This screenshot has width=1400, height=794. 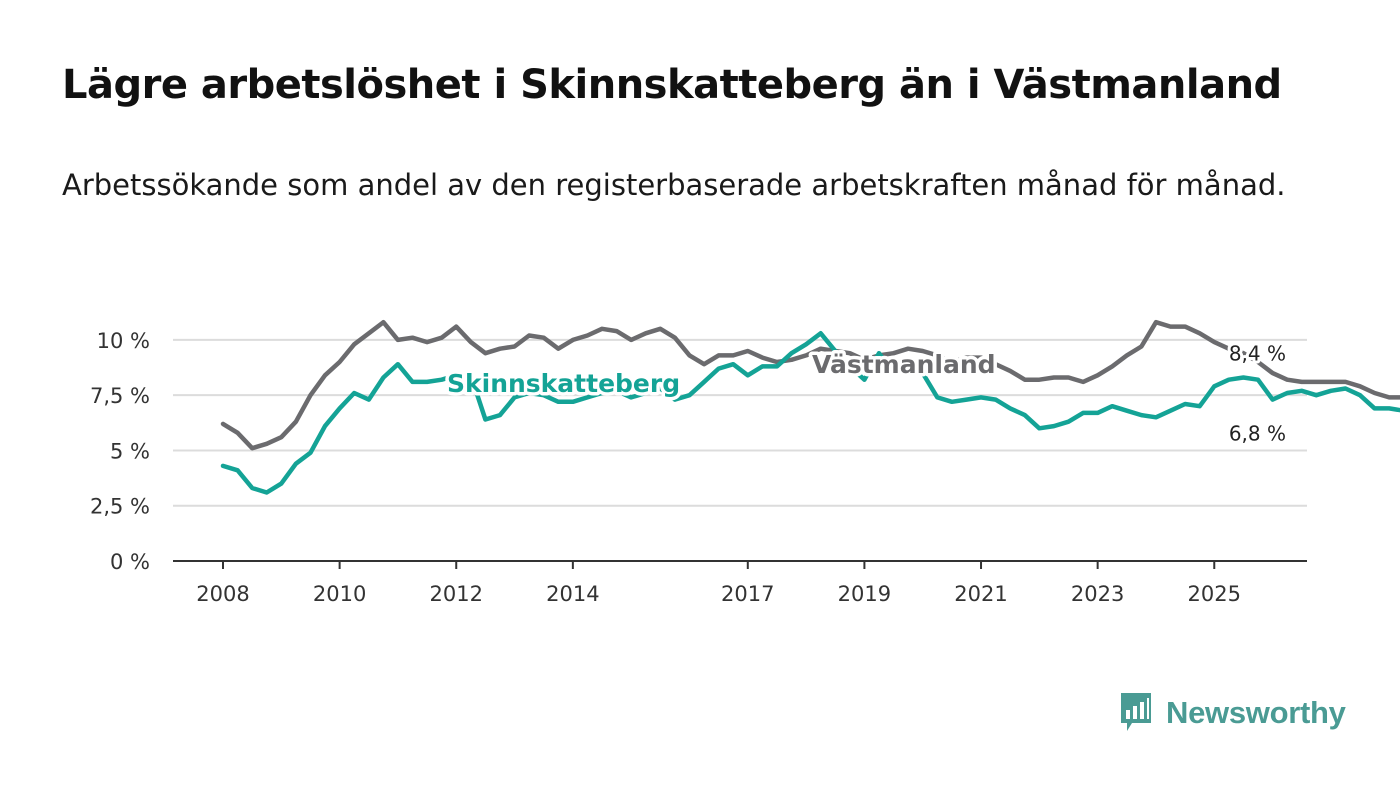 What do you see at coordinates (456, 594) in the screenshot?
I see `x-tick-label: 2012` at bounding box center [456, 594].